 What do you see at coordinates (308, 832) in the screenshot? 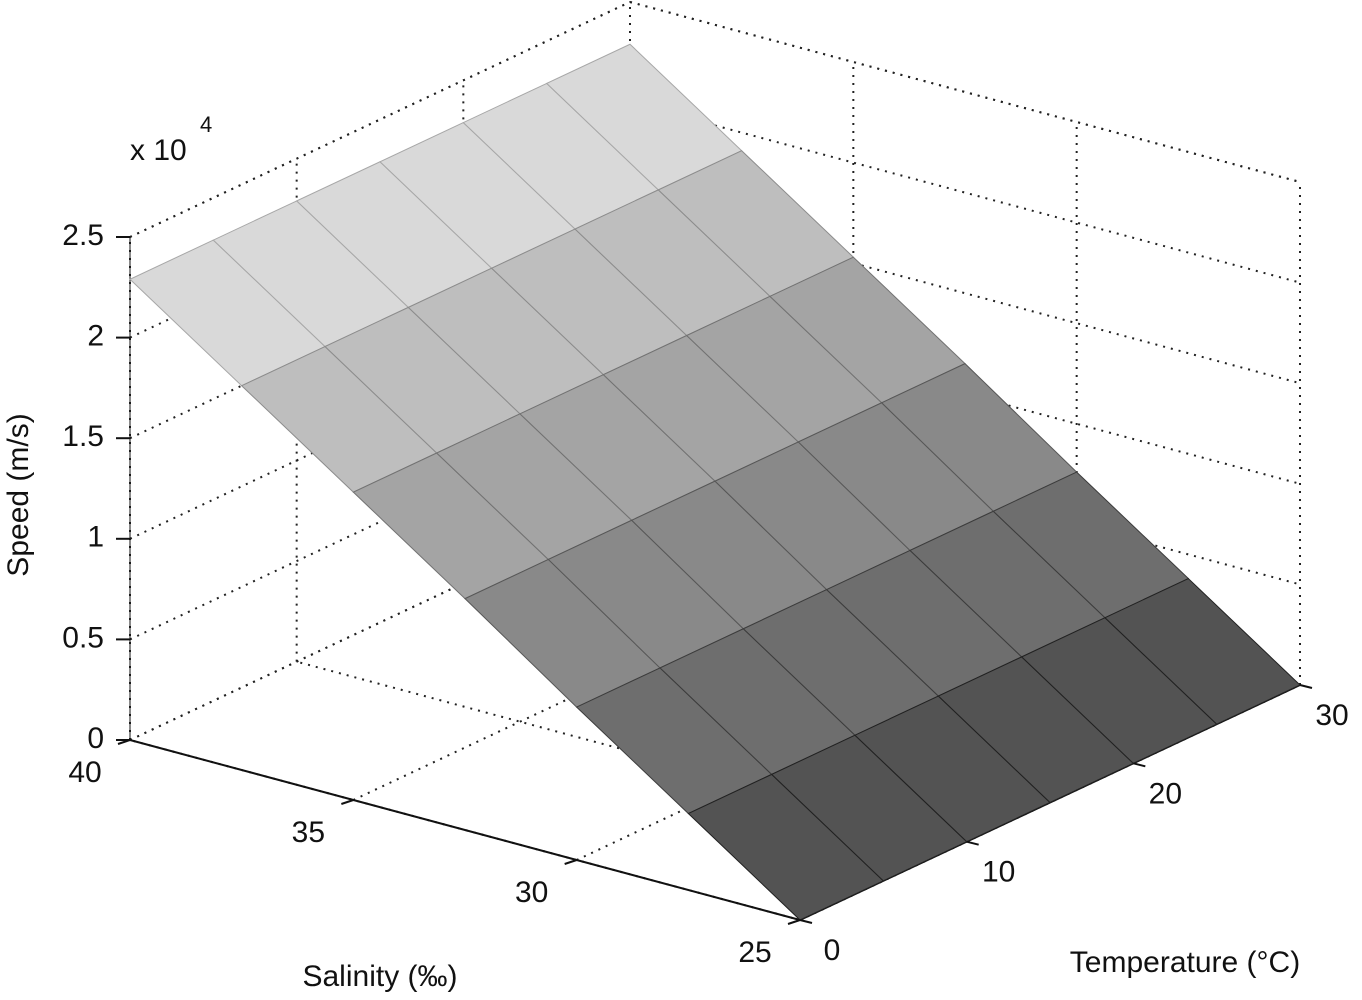
I see `y-tick-label: 35` at bounding box center [308, 832].